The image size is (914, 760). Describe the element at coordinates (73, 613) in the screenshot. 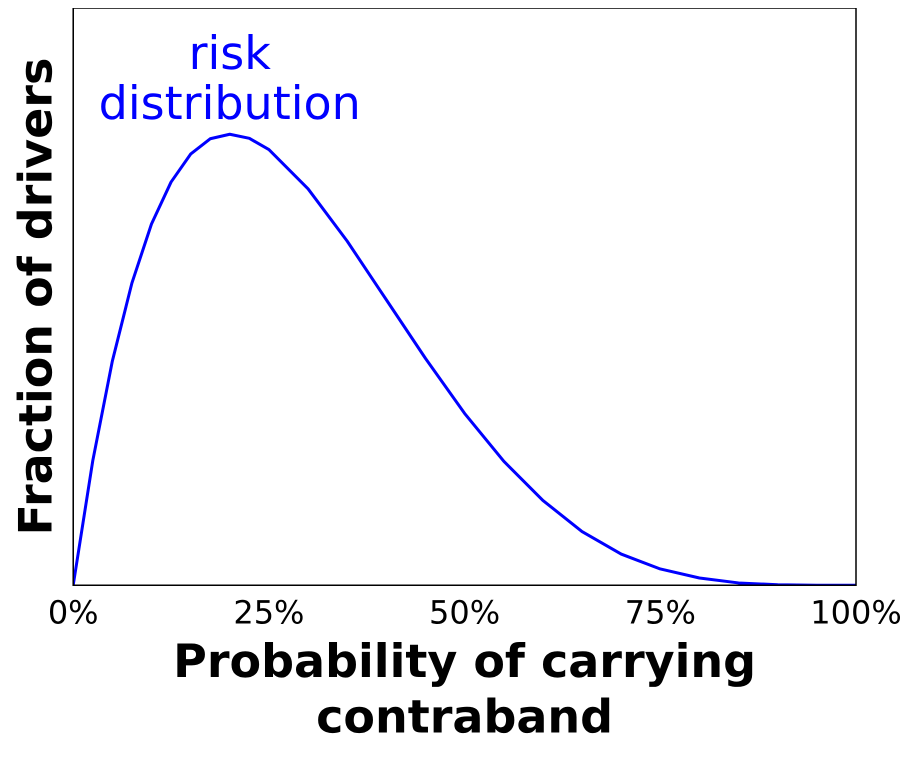

I see `x-tick-label: 0%` at that location.